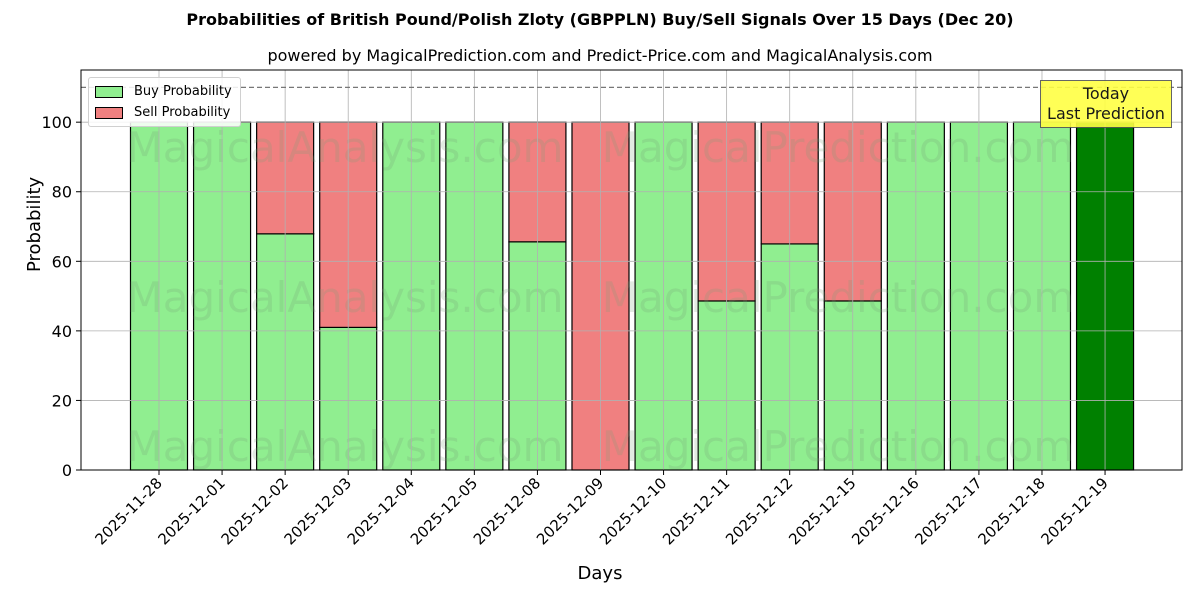 This screenshot has height=600, width=1200. What do you see at coordinates (62, 331) in the screenshot?
I see `y-tick-label: 40` at bounding box center [62, 331].